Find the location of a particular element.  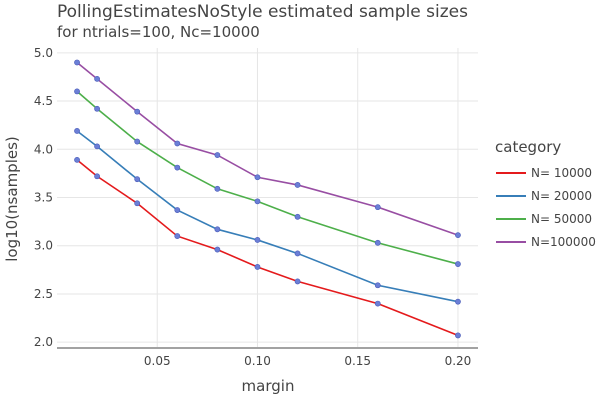

y-tick-label: 4.5 is located at coordinates (43, 101).